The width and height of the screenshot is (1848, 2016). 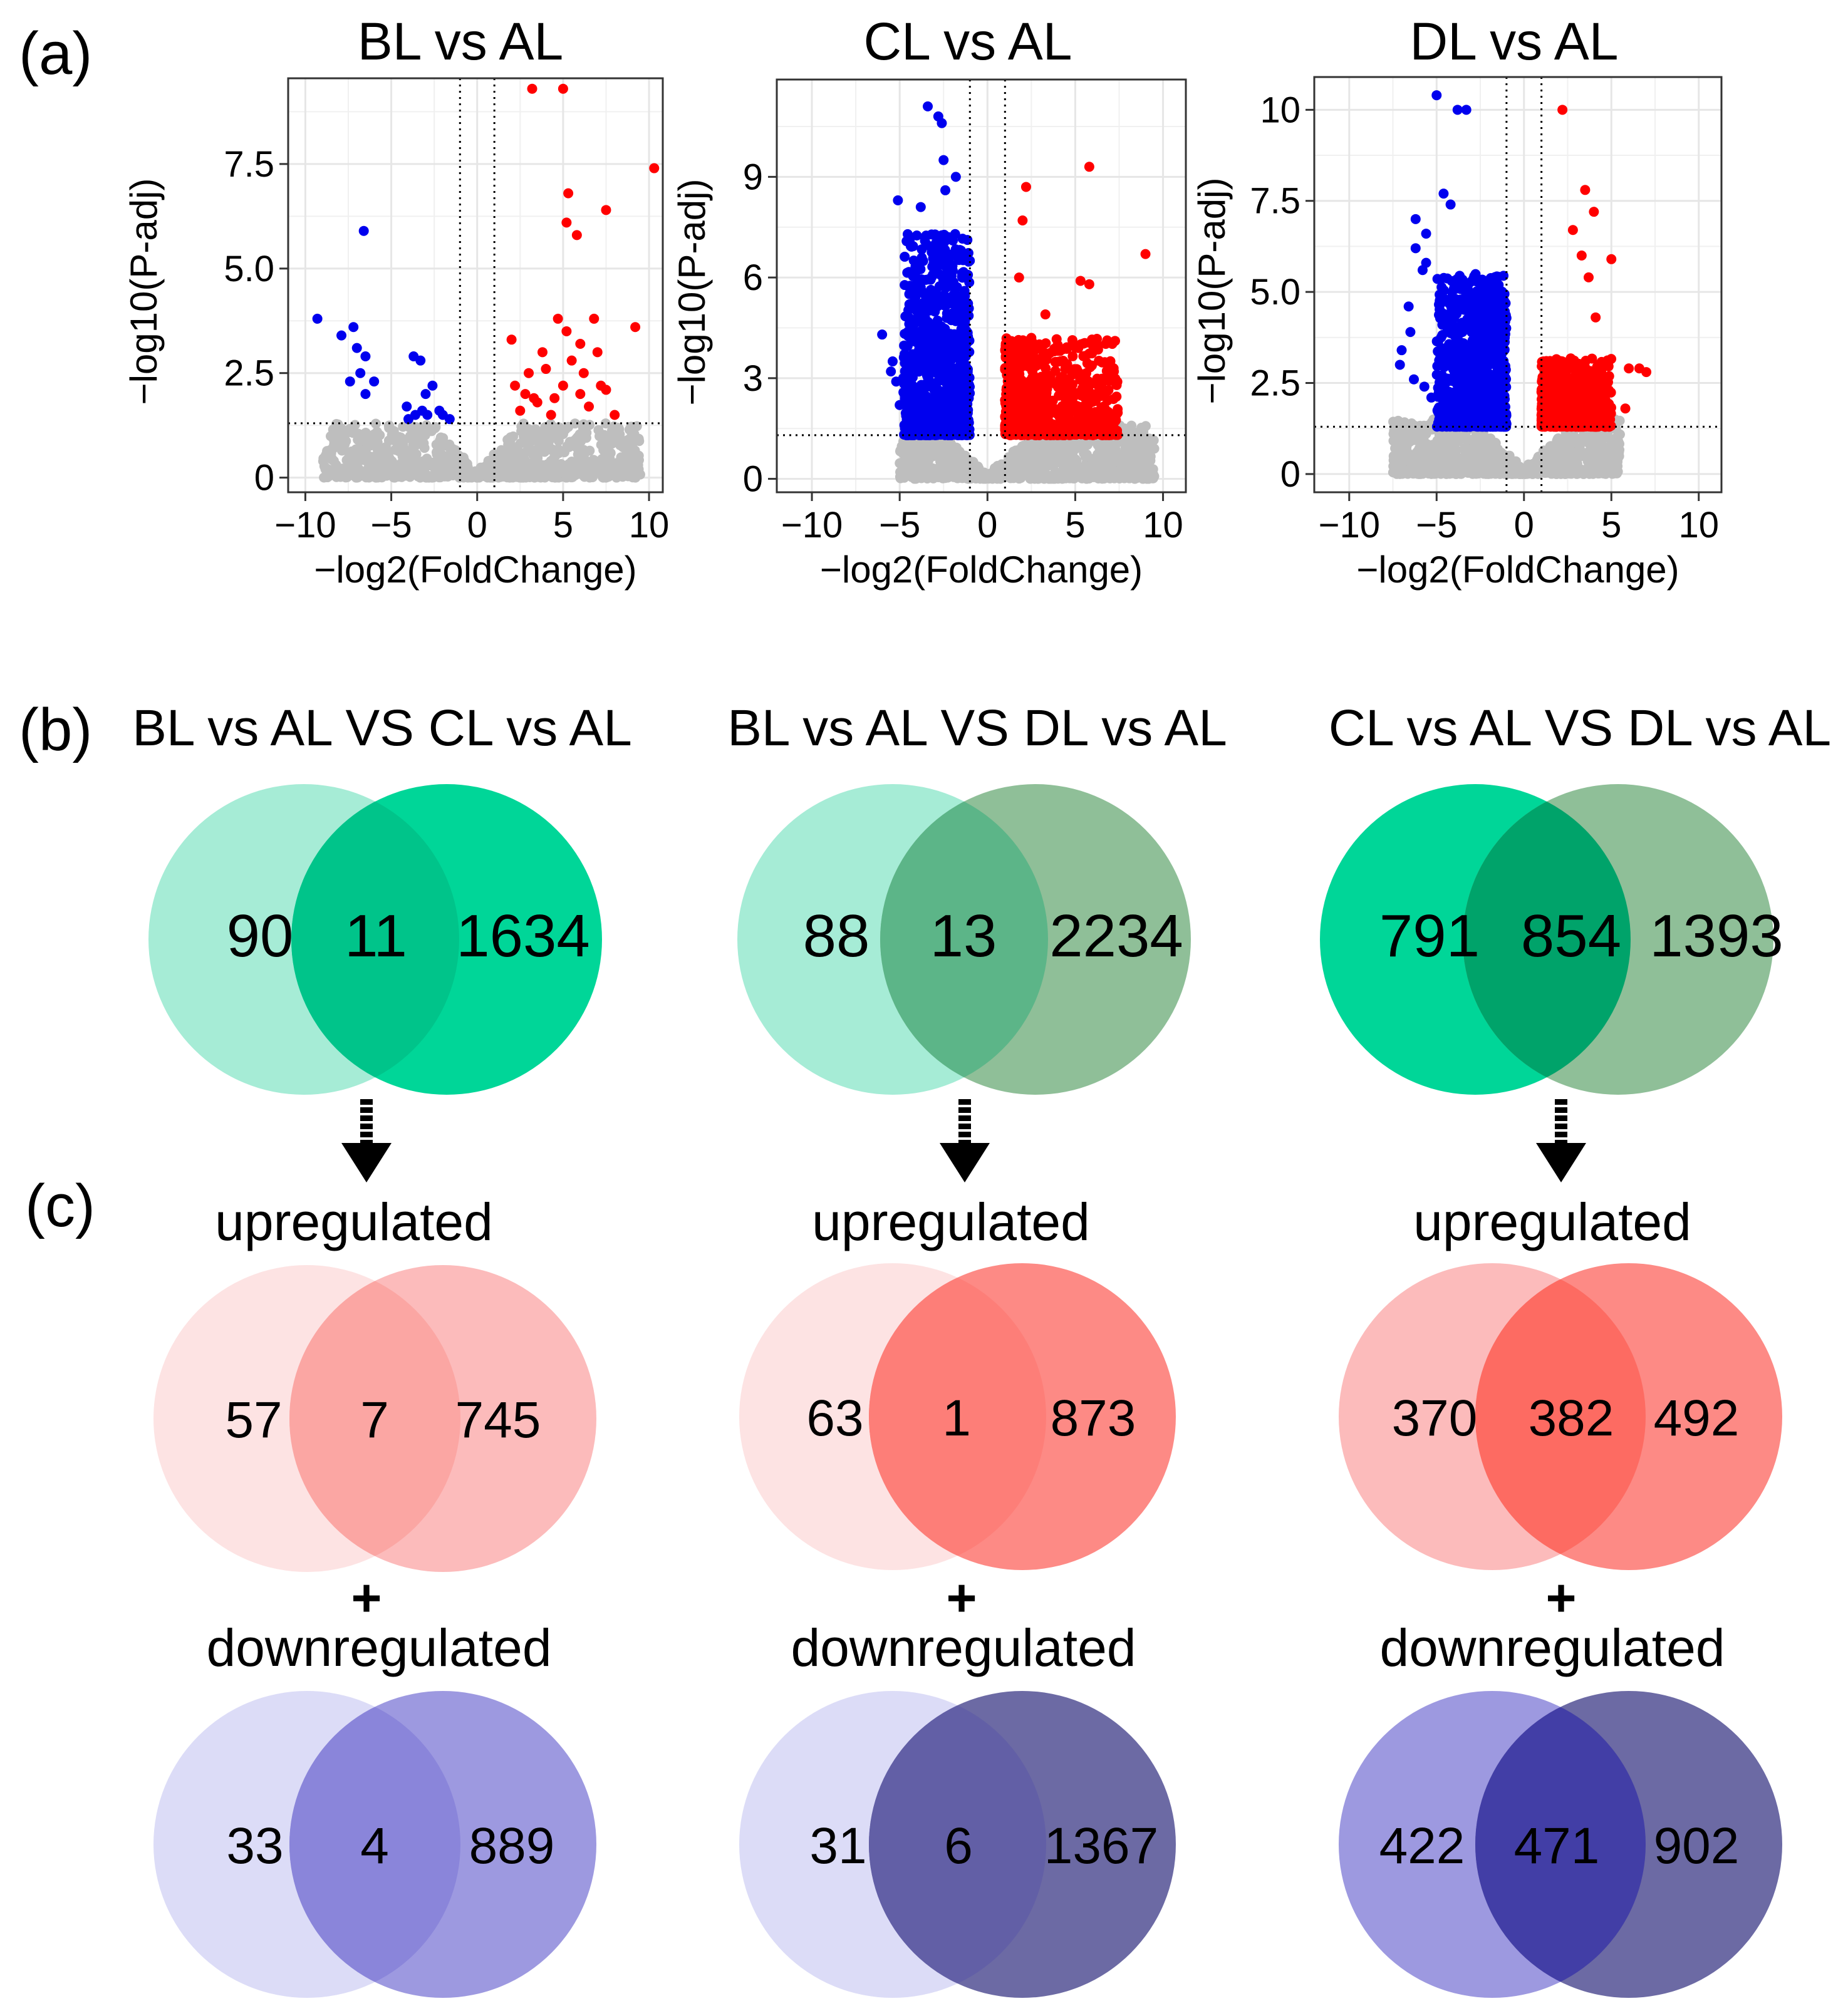 What do you see at coordinates (753, 378) in the screenshot?
I see `y-tick-label: 3` at bounding box center [753, 378].